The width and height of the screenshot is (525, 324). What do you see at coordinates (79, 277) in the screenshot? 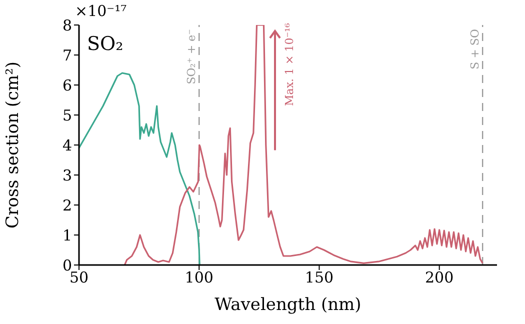
I see `x-tick-label: 50` at bounding box center [79, 277].